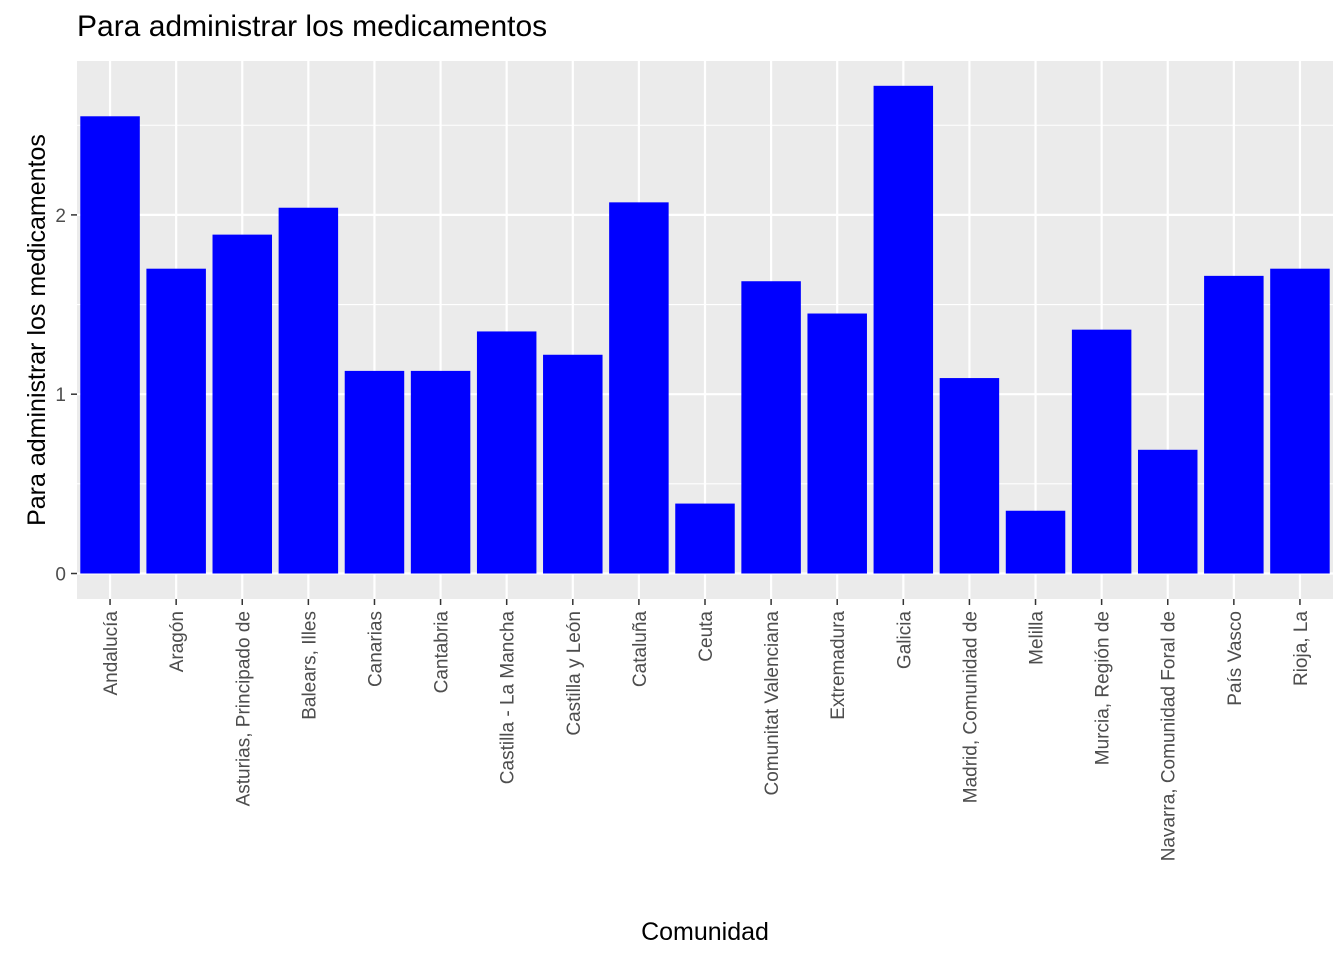  I want to click on y-tick-label: 0, so click(60, 575).